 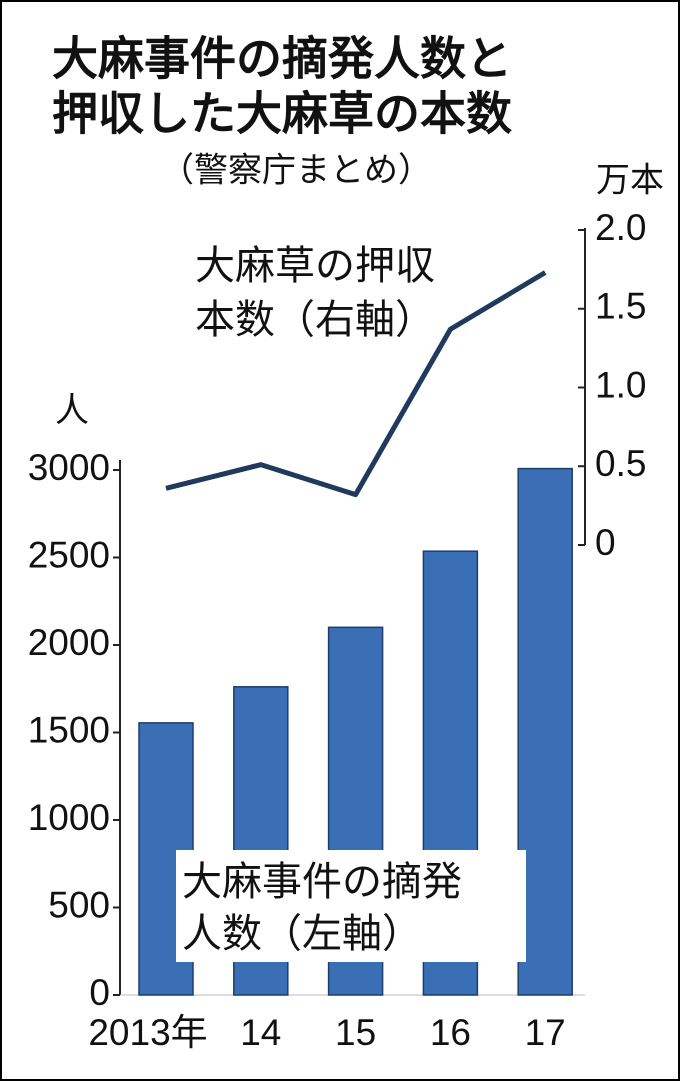 What do you see at coordinates (620, 227) in the screenshot?
I see `y2-tick-label: 2.0` at bounding box center [620, 227].